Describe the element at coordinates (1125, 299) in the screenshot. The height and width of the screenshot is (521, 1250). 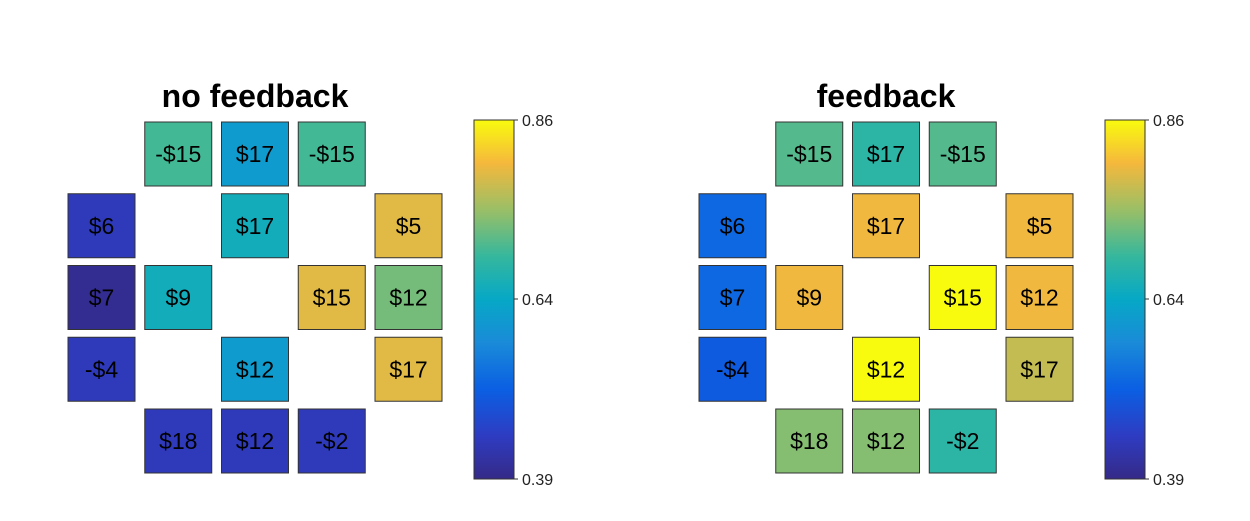
I see `colorbar-feedback-scale` at that location.